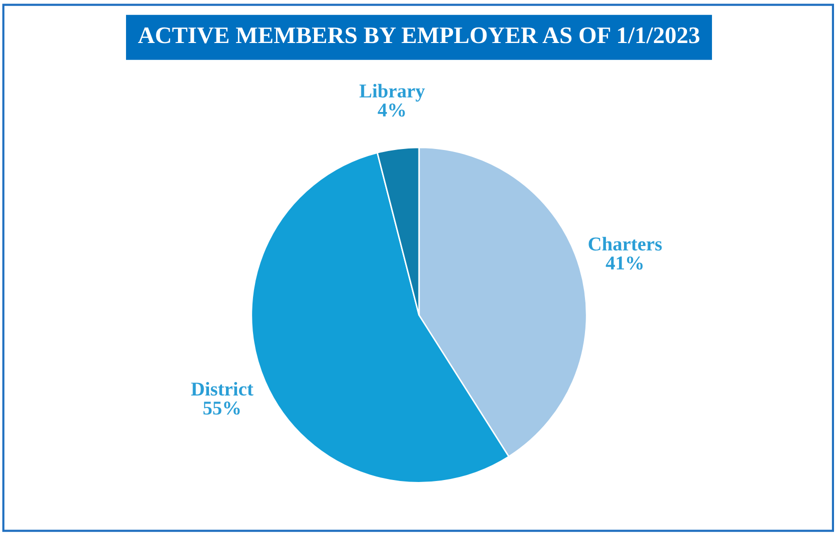 The width and height of the screenshot is (838, 534). What do you see at coordinates (625, 243) in the screenshot?
I see `slice-label: Charters` at bounding box center [625, 243].